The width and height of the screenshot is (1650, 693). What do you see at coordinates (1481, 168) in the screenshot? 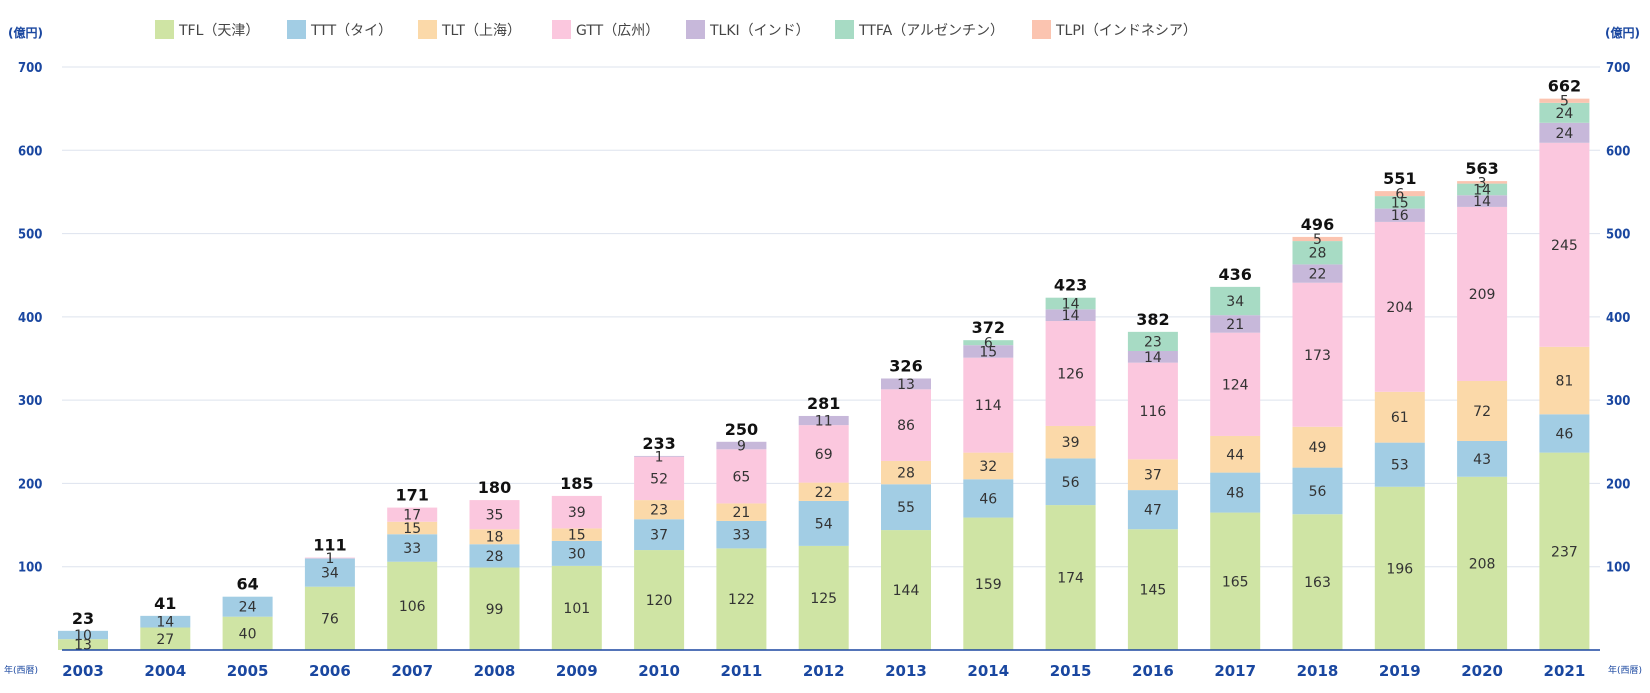
I see `total-value-label: 563` at bounding box center [1481, 168].